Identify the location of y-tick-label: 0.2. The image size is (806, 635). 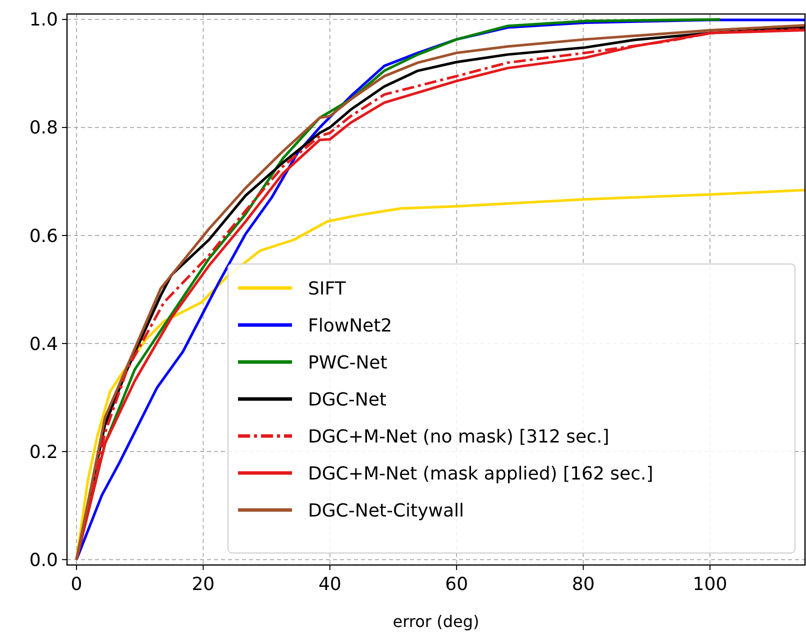
(43, 452).